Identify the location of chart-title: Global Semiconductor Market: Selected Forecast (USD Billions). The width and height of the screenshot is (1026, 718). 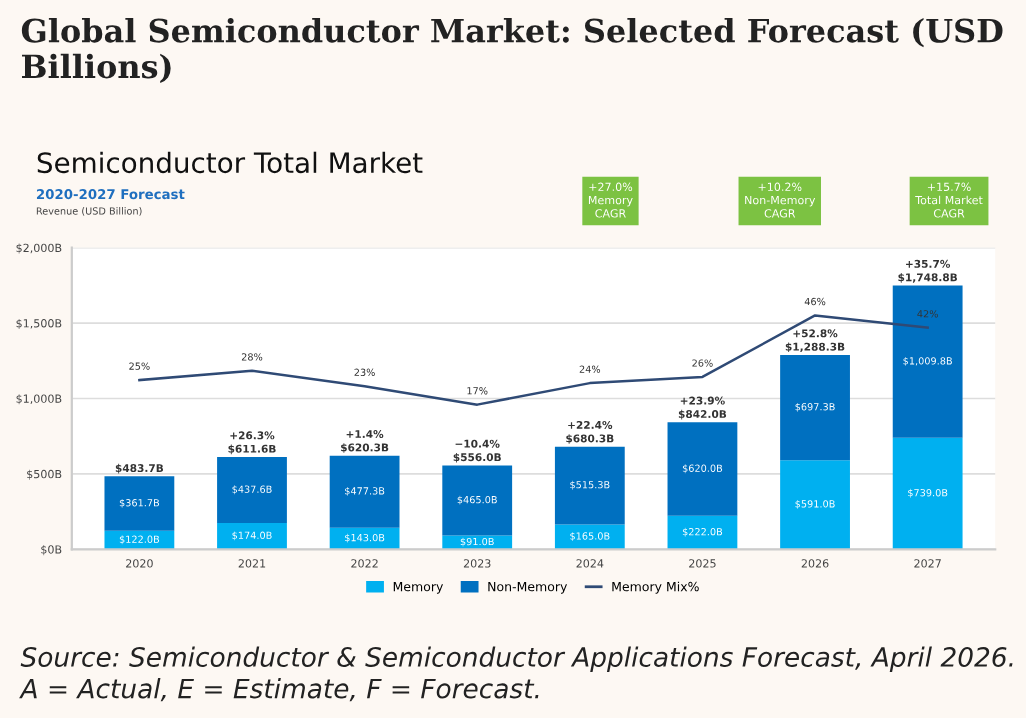
(512, 50).